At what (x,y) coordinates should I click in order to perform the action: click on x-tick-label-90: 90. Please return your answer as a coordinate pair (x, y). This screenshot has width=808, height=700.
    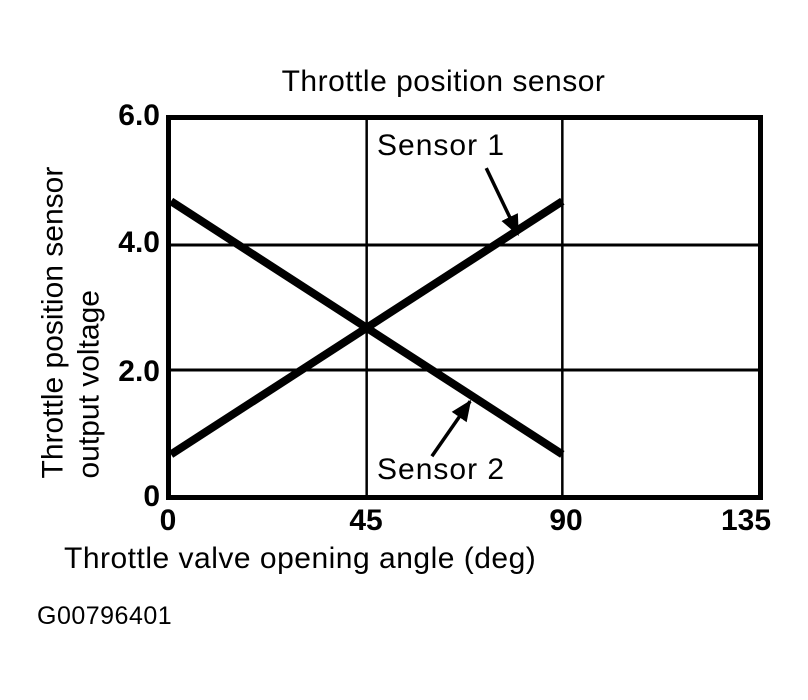
    Looking at the image, I should click on (566, 520).